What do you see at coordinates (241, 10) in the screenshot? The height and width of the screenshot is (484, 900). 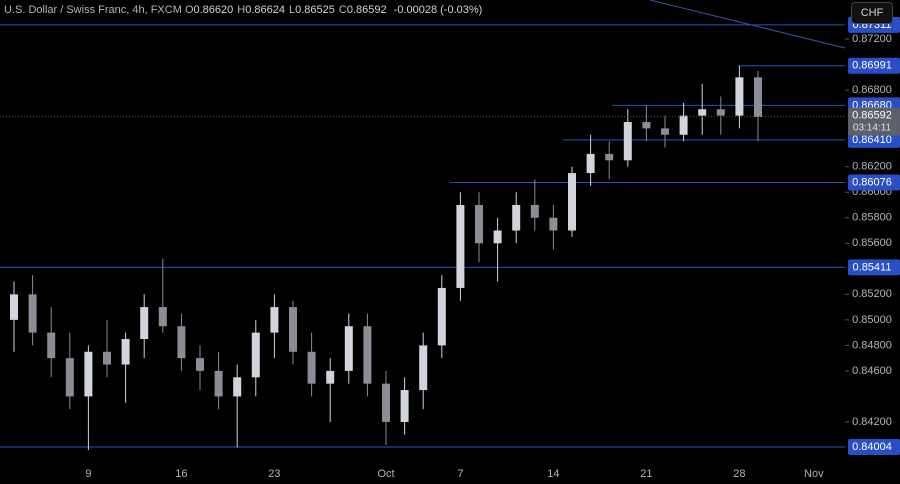 I see `ohlc-key: H` at bounding box center [241, 10].